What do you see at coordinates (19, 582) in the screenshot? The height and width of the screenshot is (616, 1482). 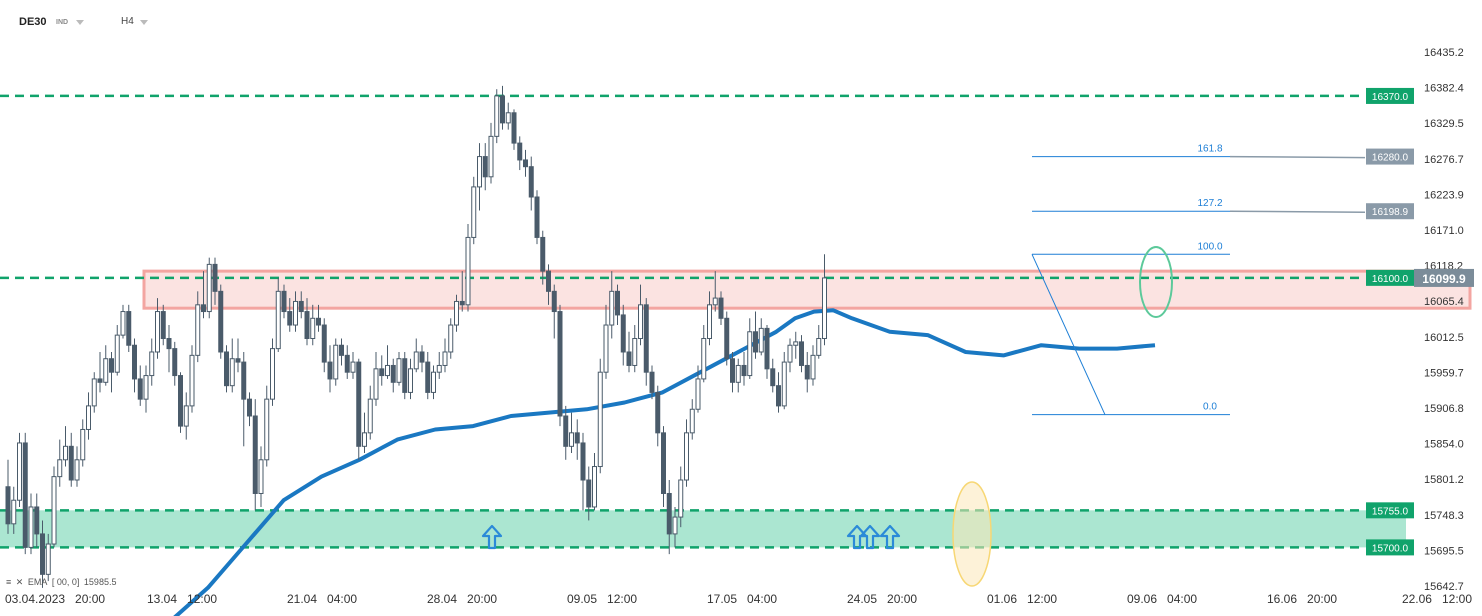 I see `close-icon: ✕` at bounding box center [19, 582].